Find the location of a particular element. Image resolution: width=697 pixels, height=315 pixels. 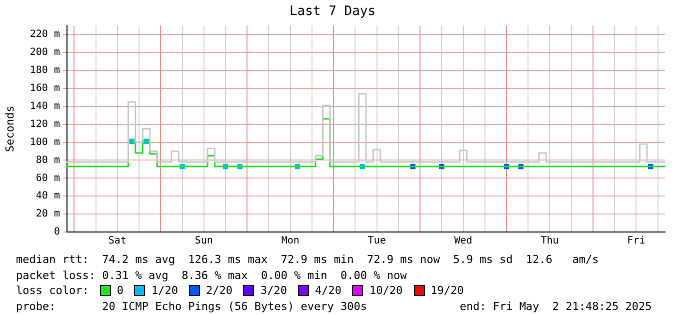

x-tick-label: Wed is located at coordinates (463, 241).